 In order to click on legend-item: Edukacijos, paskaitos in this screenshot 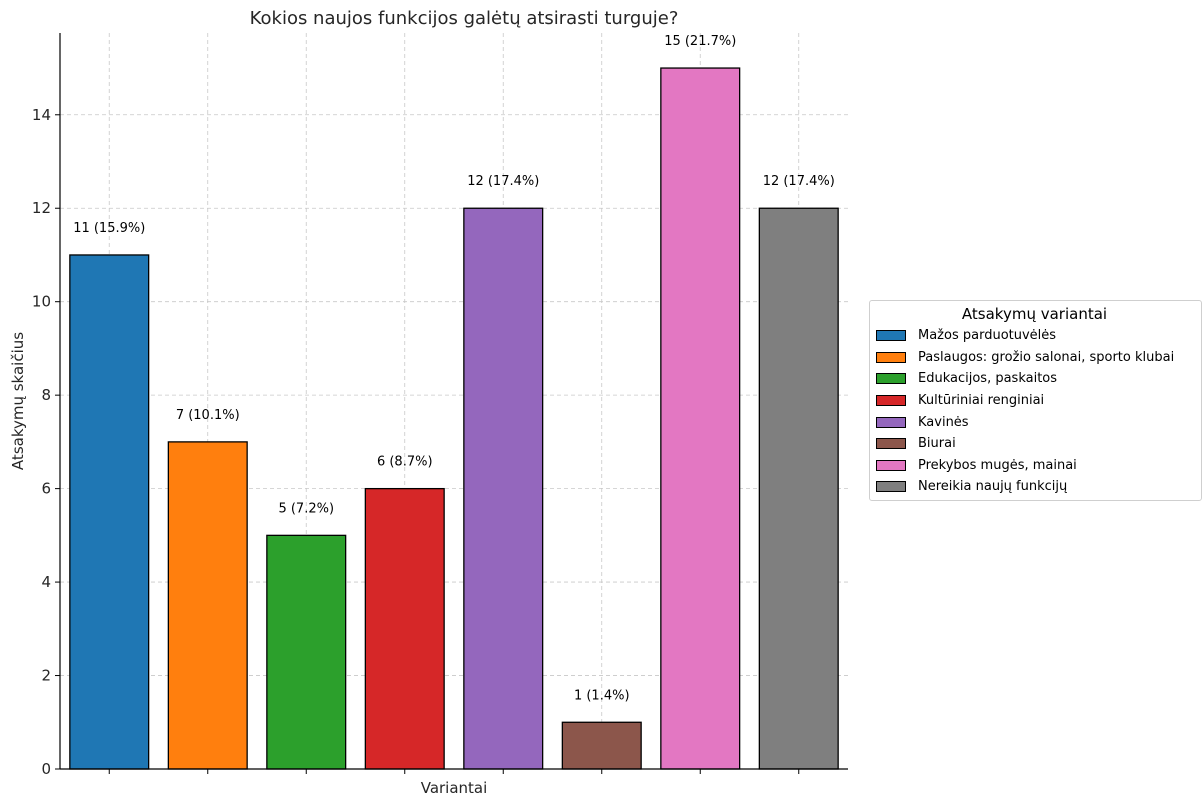, I will do `click(1034, 379)`.